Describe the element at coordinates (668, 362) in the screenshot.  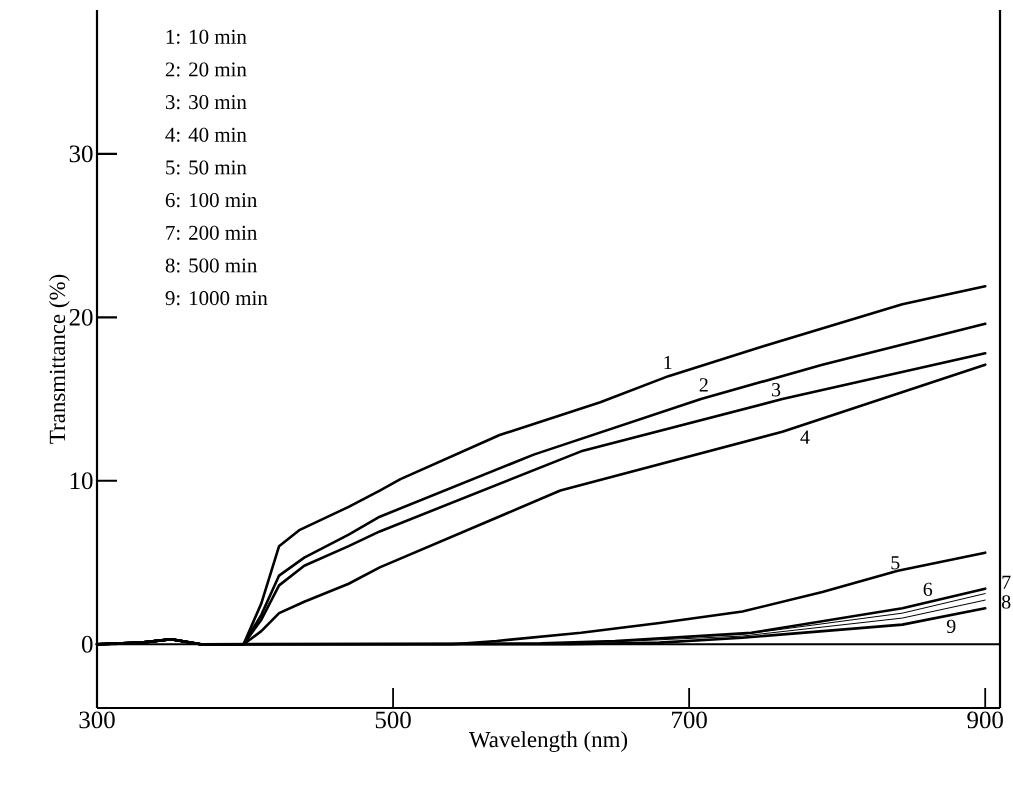
I see `annotation: 1` at that location.